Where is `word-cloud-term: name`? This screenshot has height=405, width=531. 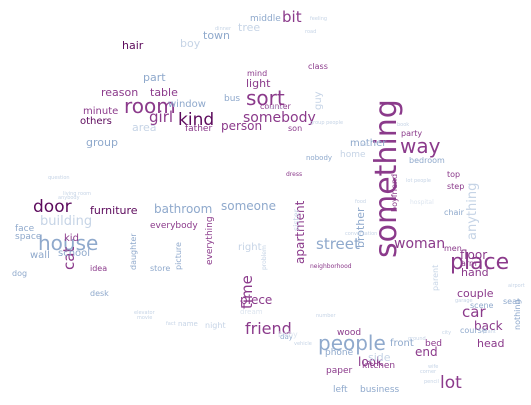 word-cloud-term: name is located at coordinates (188, 324).